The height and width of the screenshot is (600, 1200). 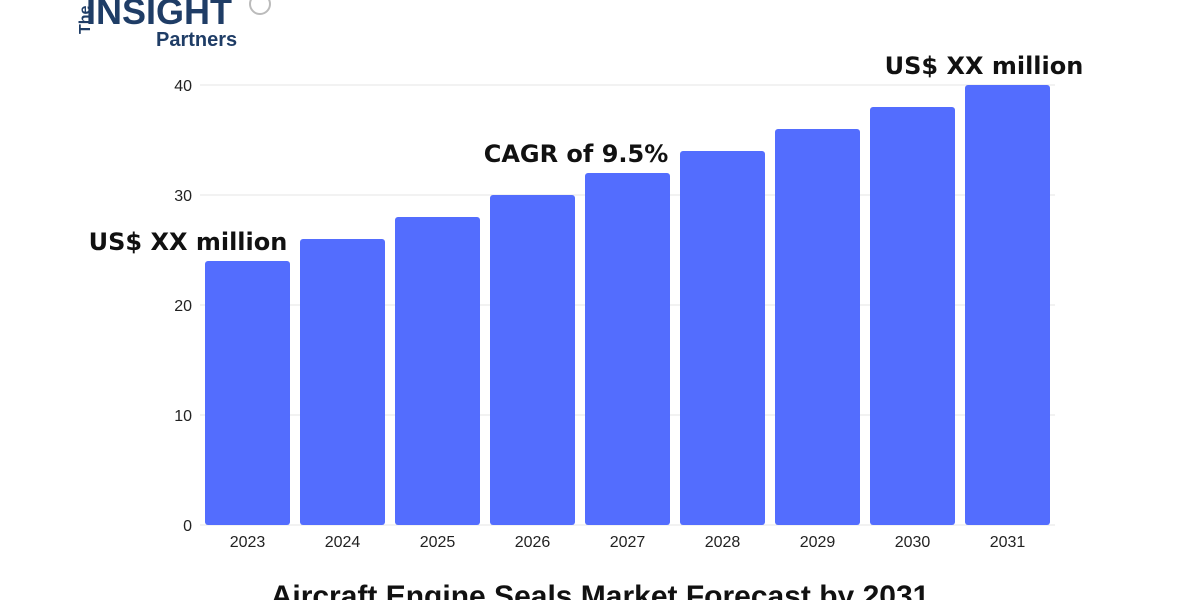 What do you see at coordinates (187, 526) in the screenshot?
I see `y-tick-label: 0` at bounding box center [187, 526].